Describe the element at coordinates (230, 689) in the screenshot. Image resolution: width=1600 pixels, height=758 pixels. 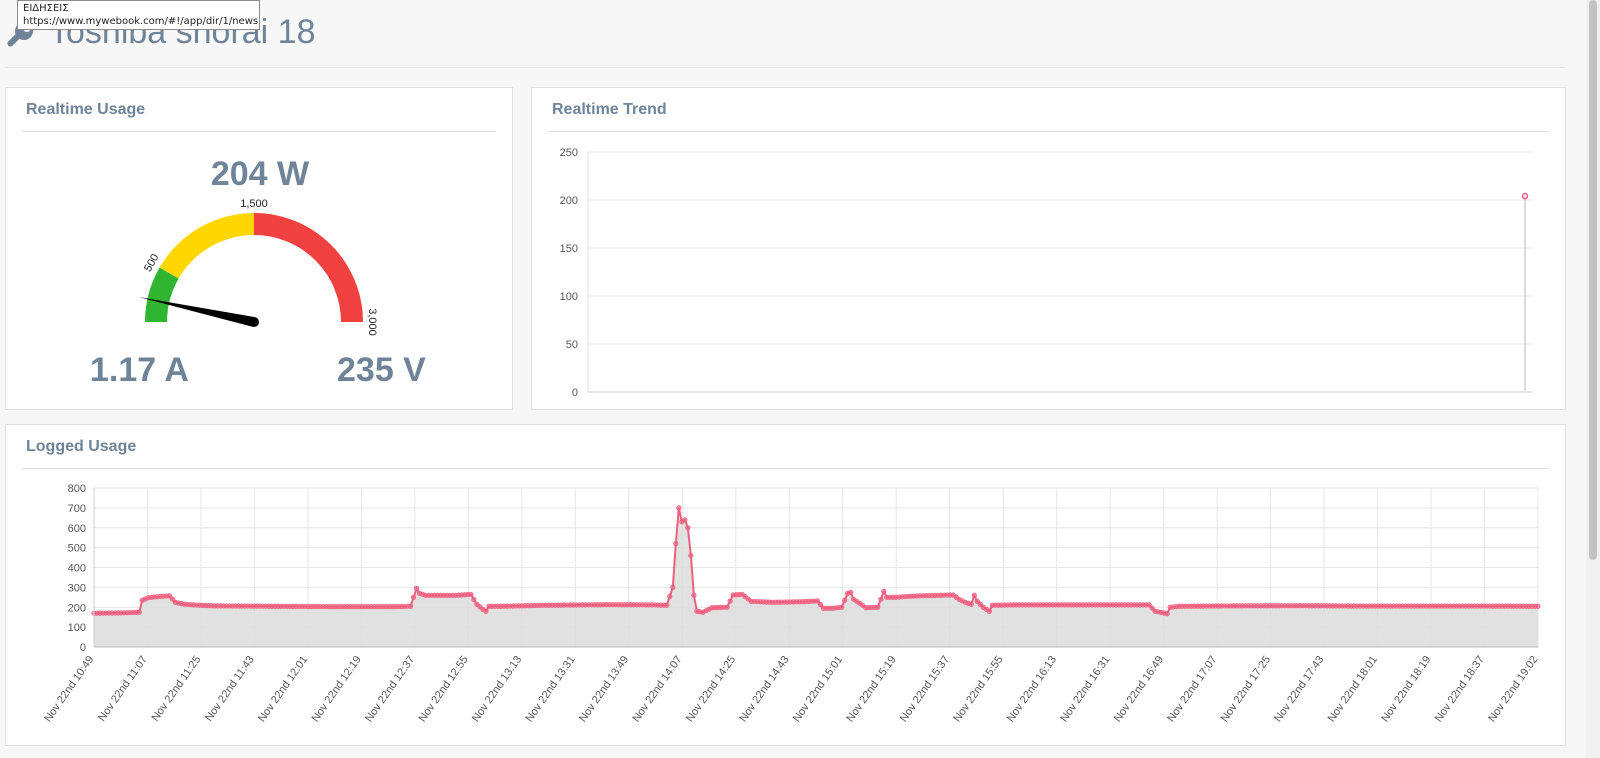
I see `logged-x-tick-label: Nov 22nd 11:43` at that location.